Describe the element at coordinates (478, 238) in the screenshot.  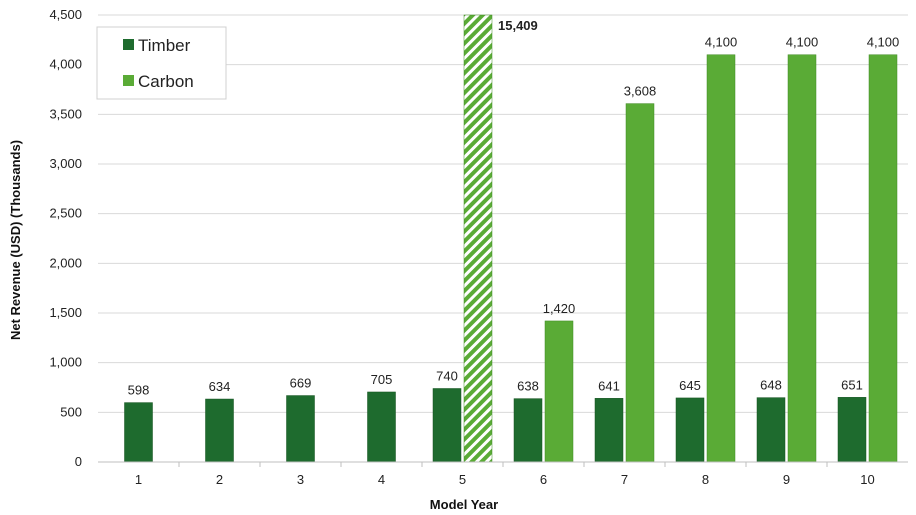
I see `bar-carbon-truncated` at that location.